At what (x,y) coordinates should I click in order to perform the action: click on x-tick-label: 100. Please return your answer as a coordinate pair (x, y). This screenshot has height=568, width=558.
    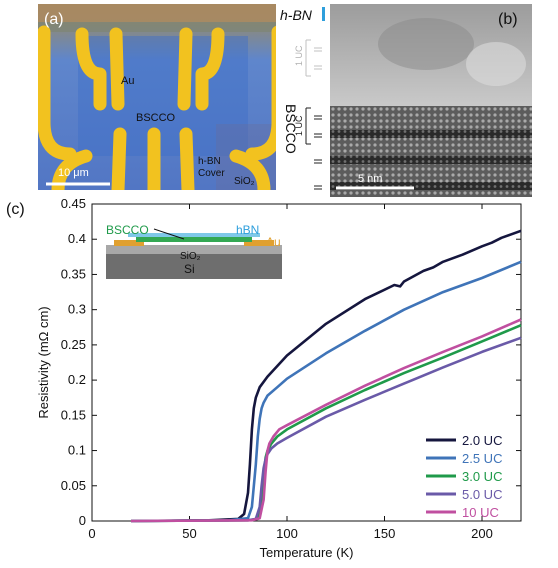
    Looking at the image, I should click on (287, 533).